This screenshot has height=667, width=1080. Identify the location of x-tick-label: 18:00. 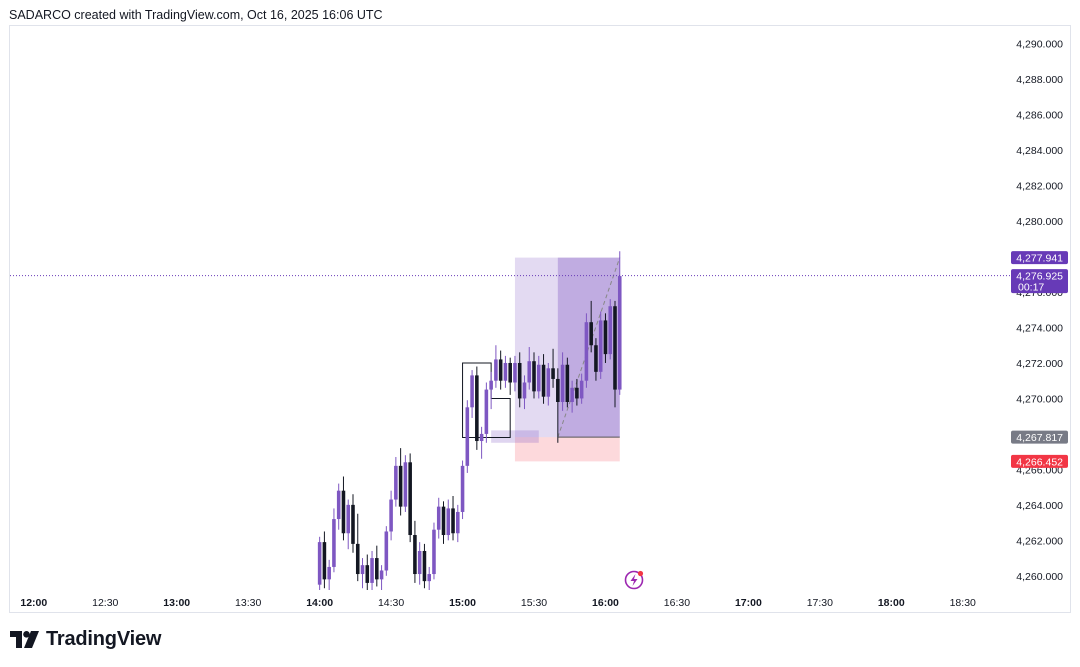
(891, 603).